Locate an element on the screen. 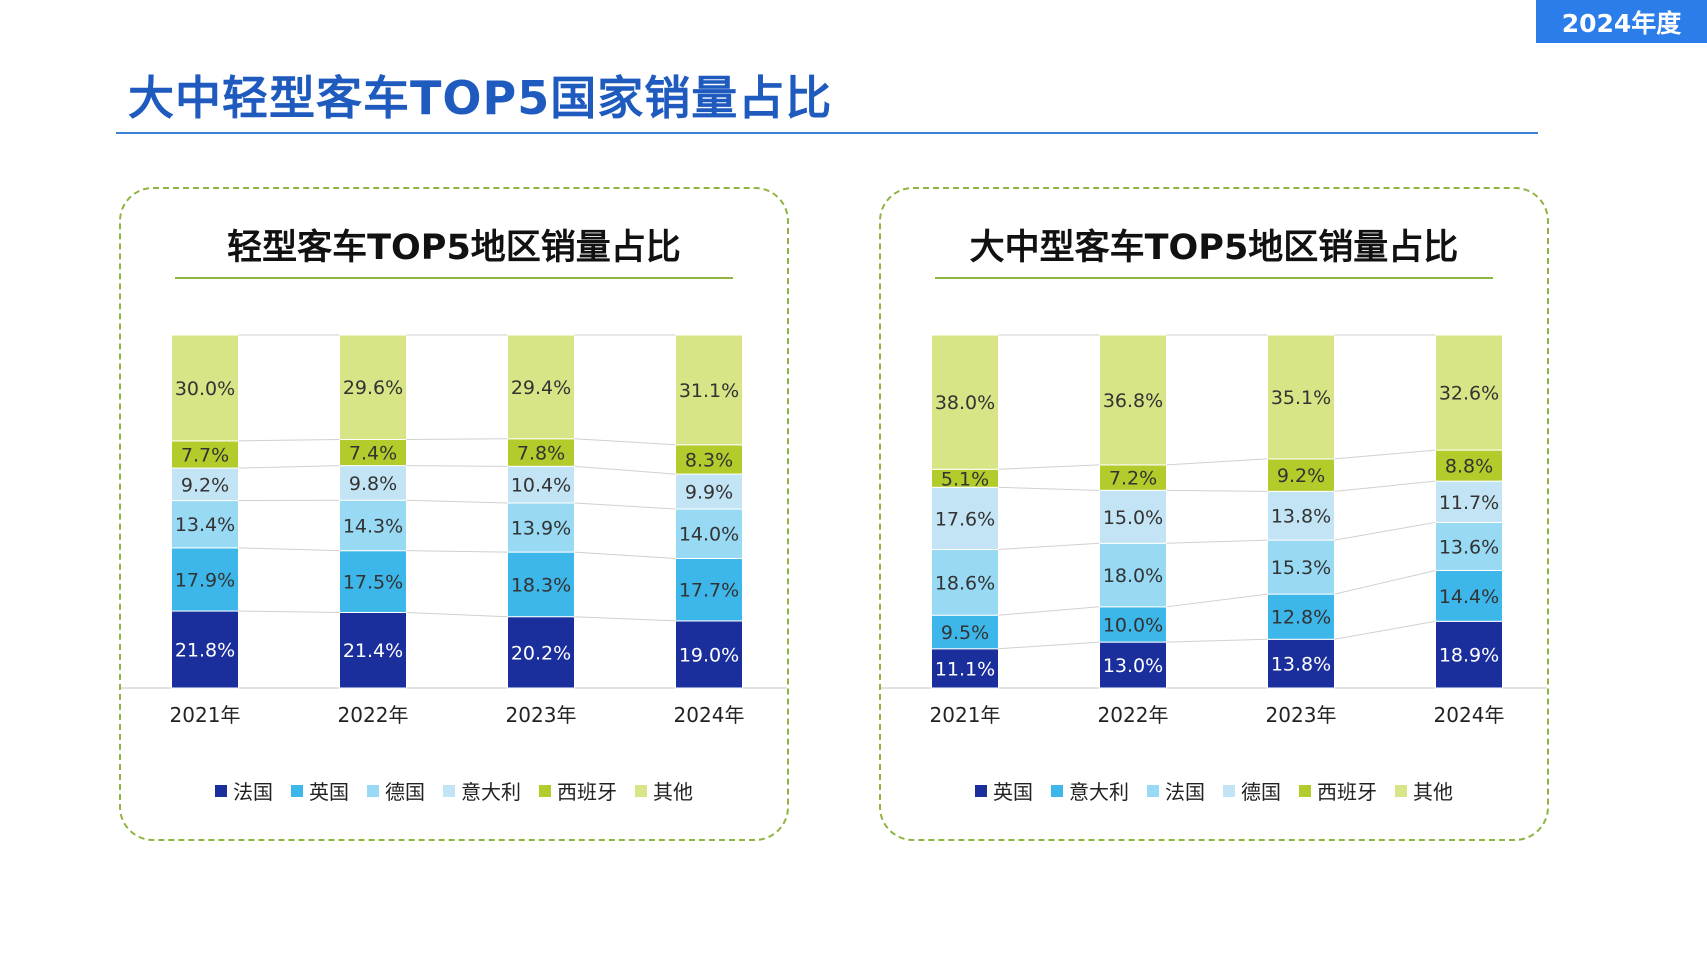  data-label: 12.8% is located at coordinates (1301, 618).